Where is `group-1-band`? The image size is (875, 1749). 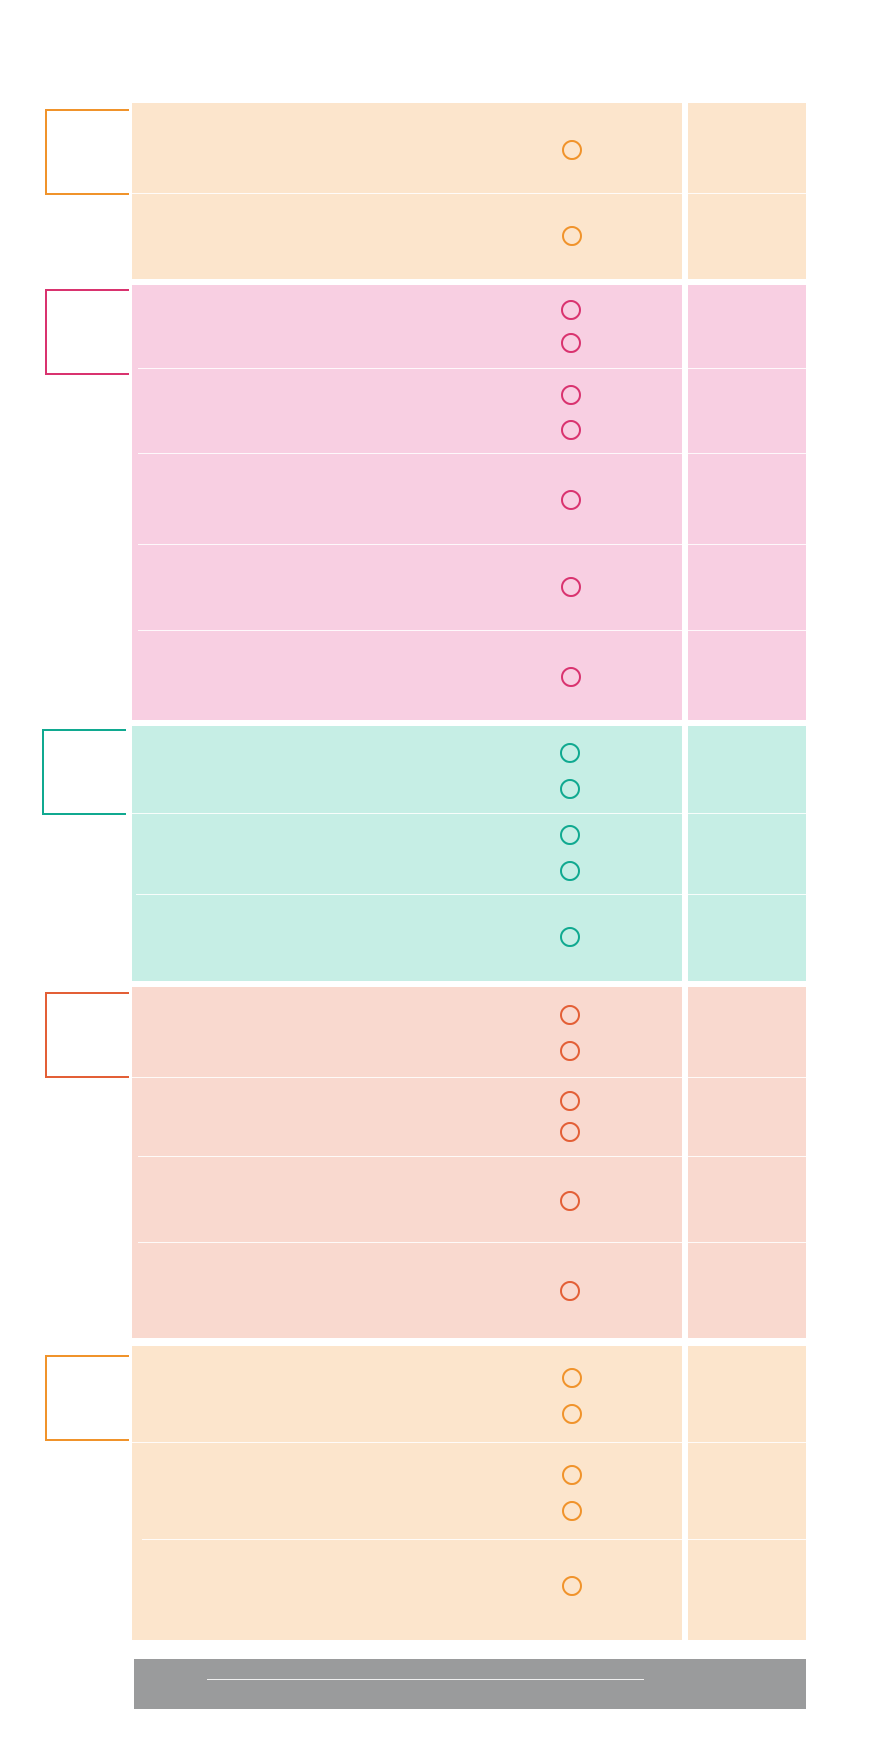
group-1-band is located at coordinates (469, 191).